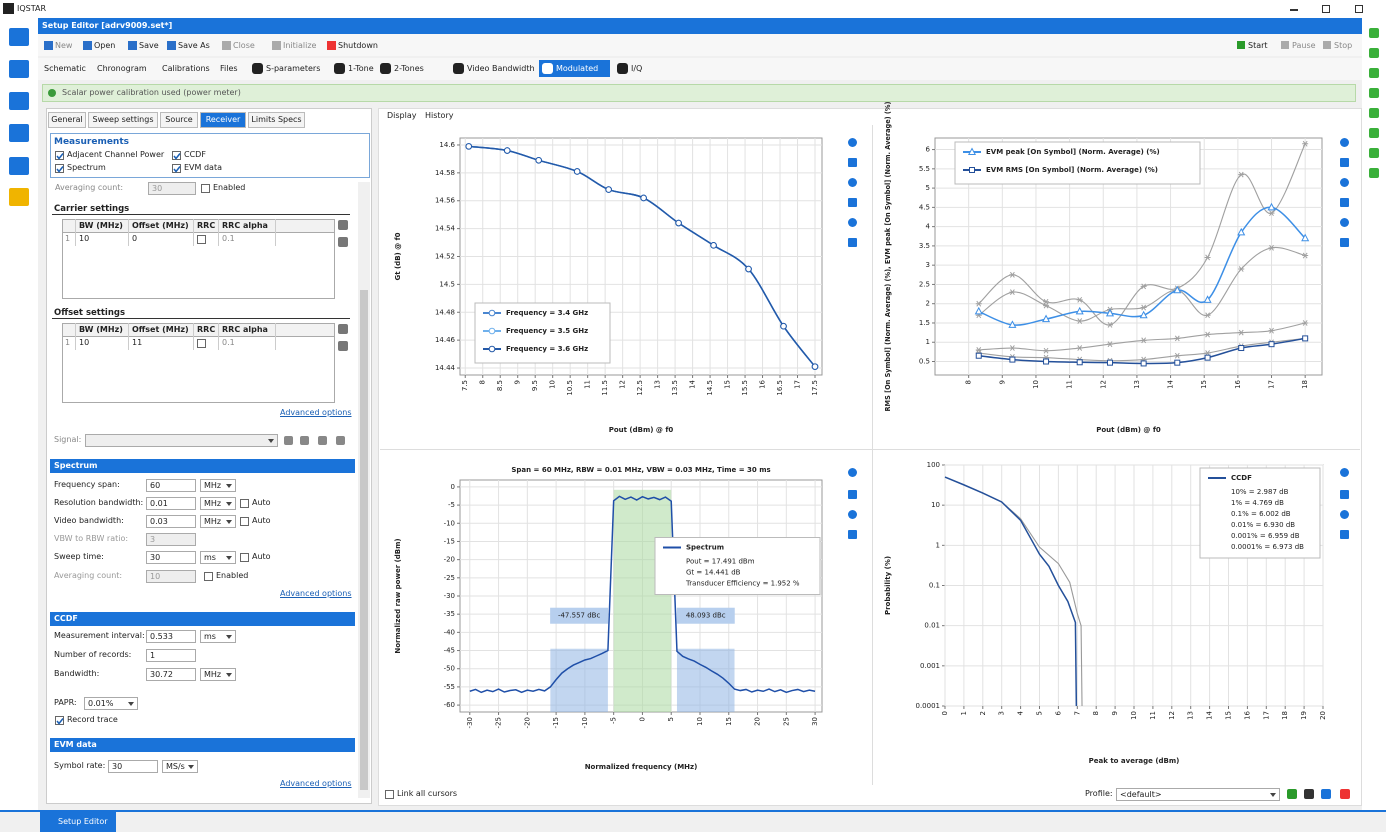 The height and width of the screenshot is (832, 1386). I want to click on dropdown, so click(181, 440).